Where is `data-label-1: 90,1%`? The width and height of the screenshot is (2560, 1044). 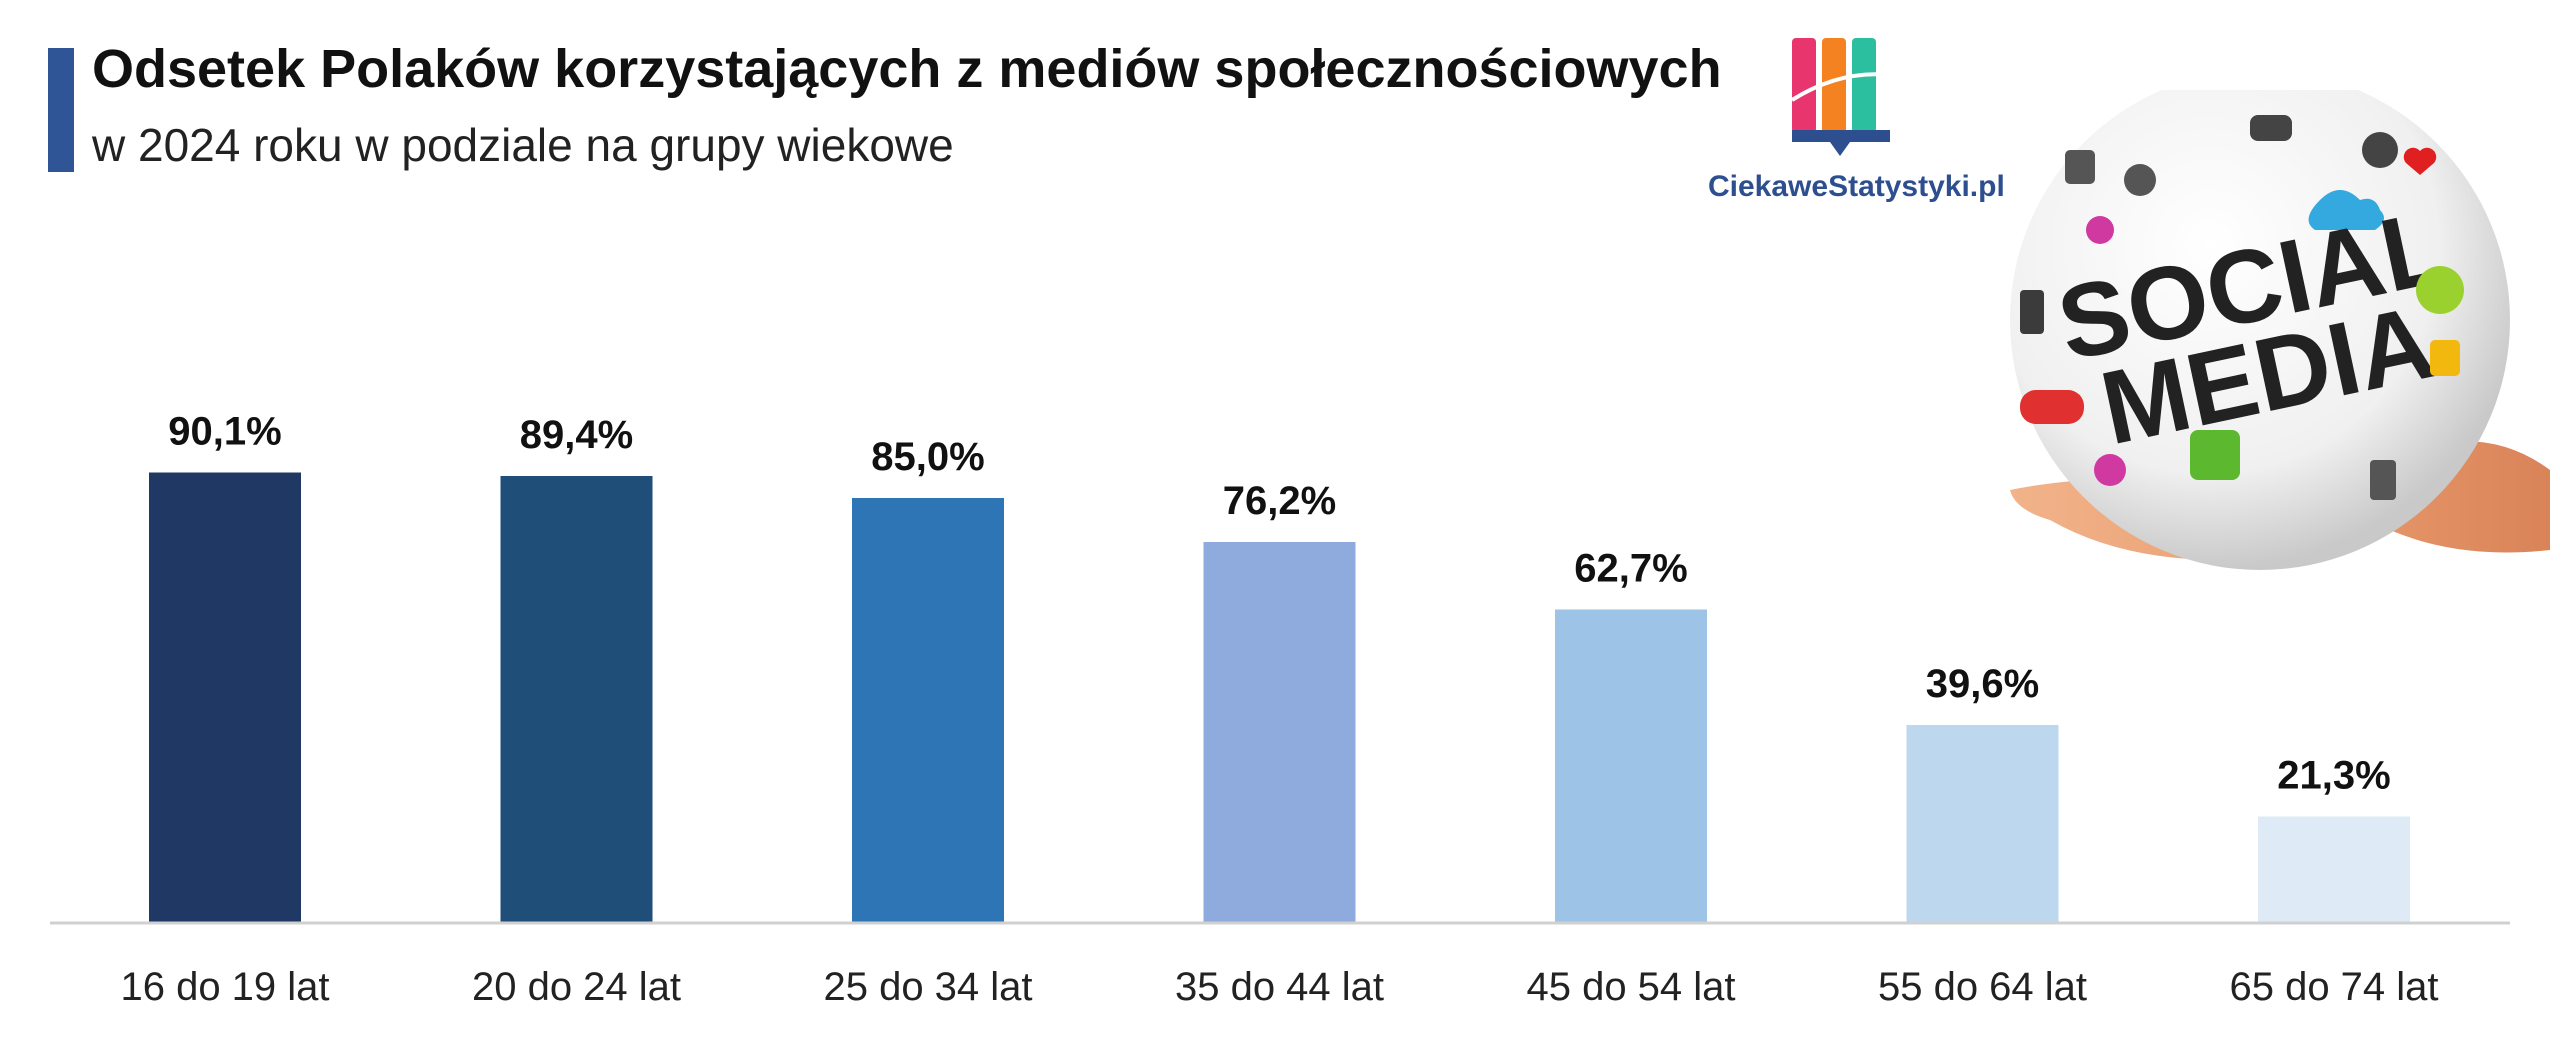
data-label-1: 90,1% is located at coordinates (224, 432).